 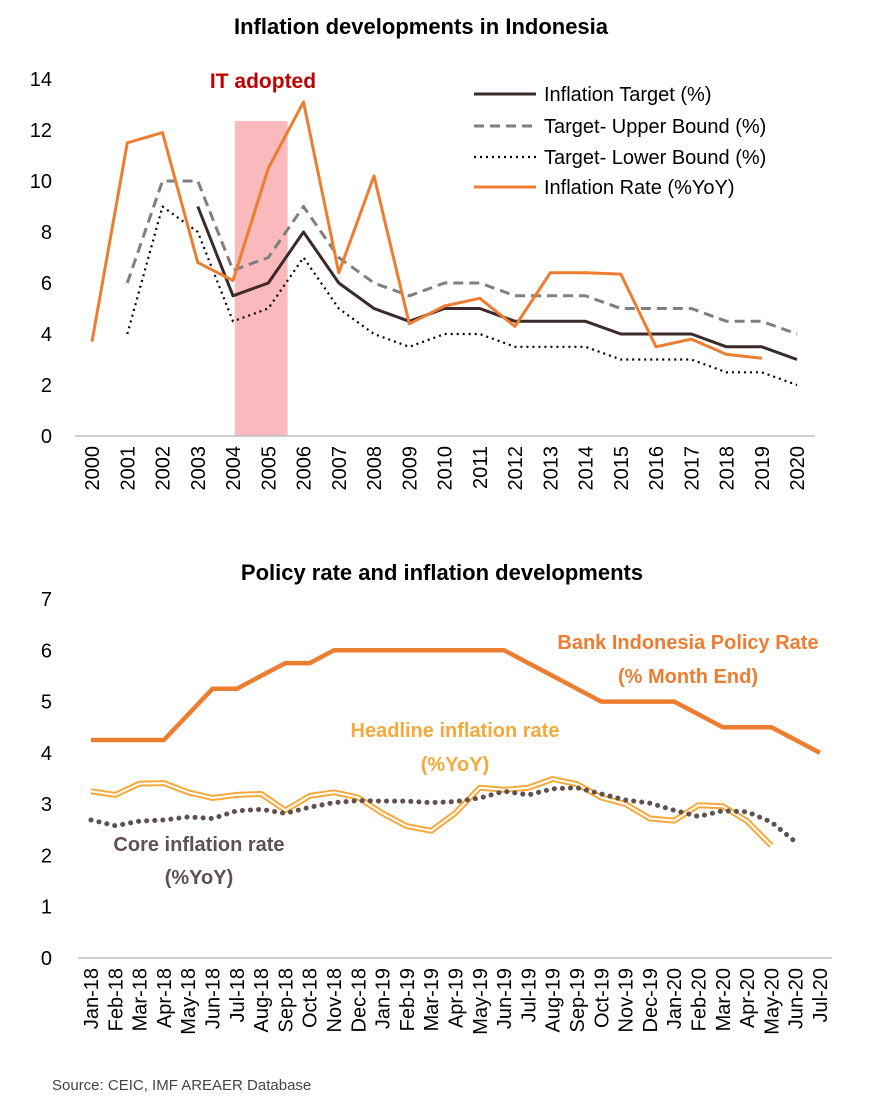 I want to click on chart2-x-tick-Jul-20: Jul-20, so click(x=821, y=995).